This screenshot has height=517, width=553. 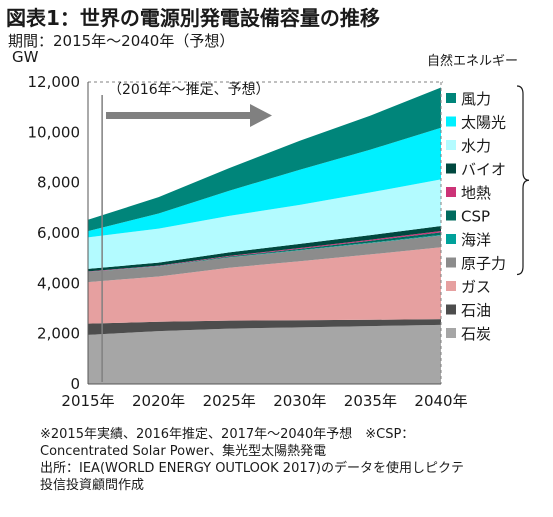 What do you see at coordinates (476, 146) in the screenshot?
I see `legend-label: 水力` at bounding box center [476, 146].